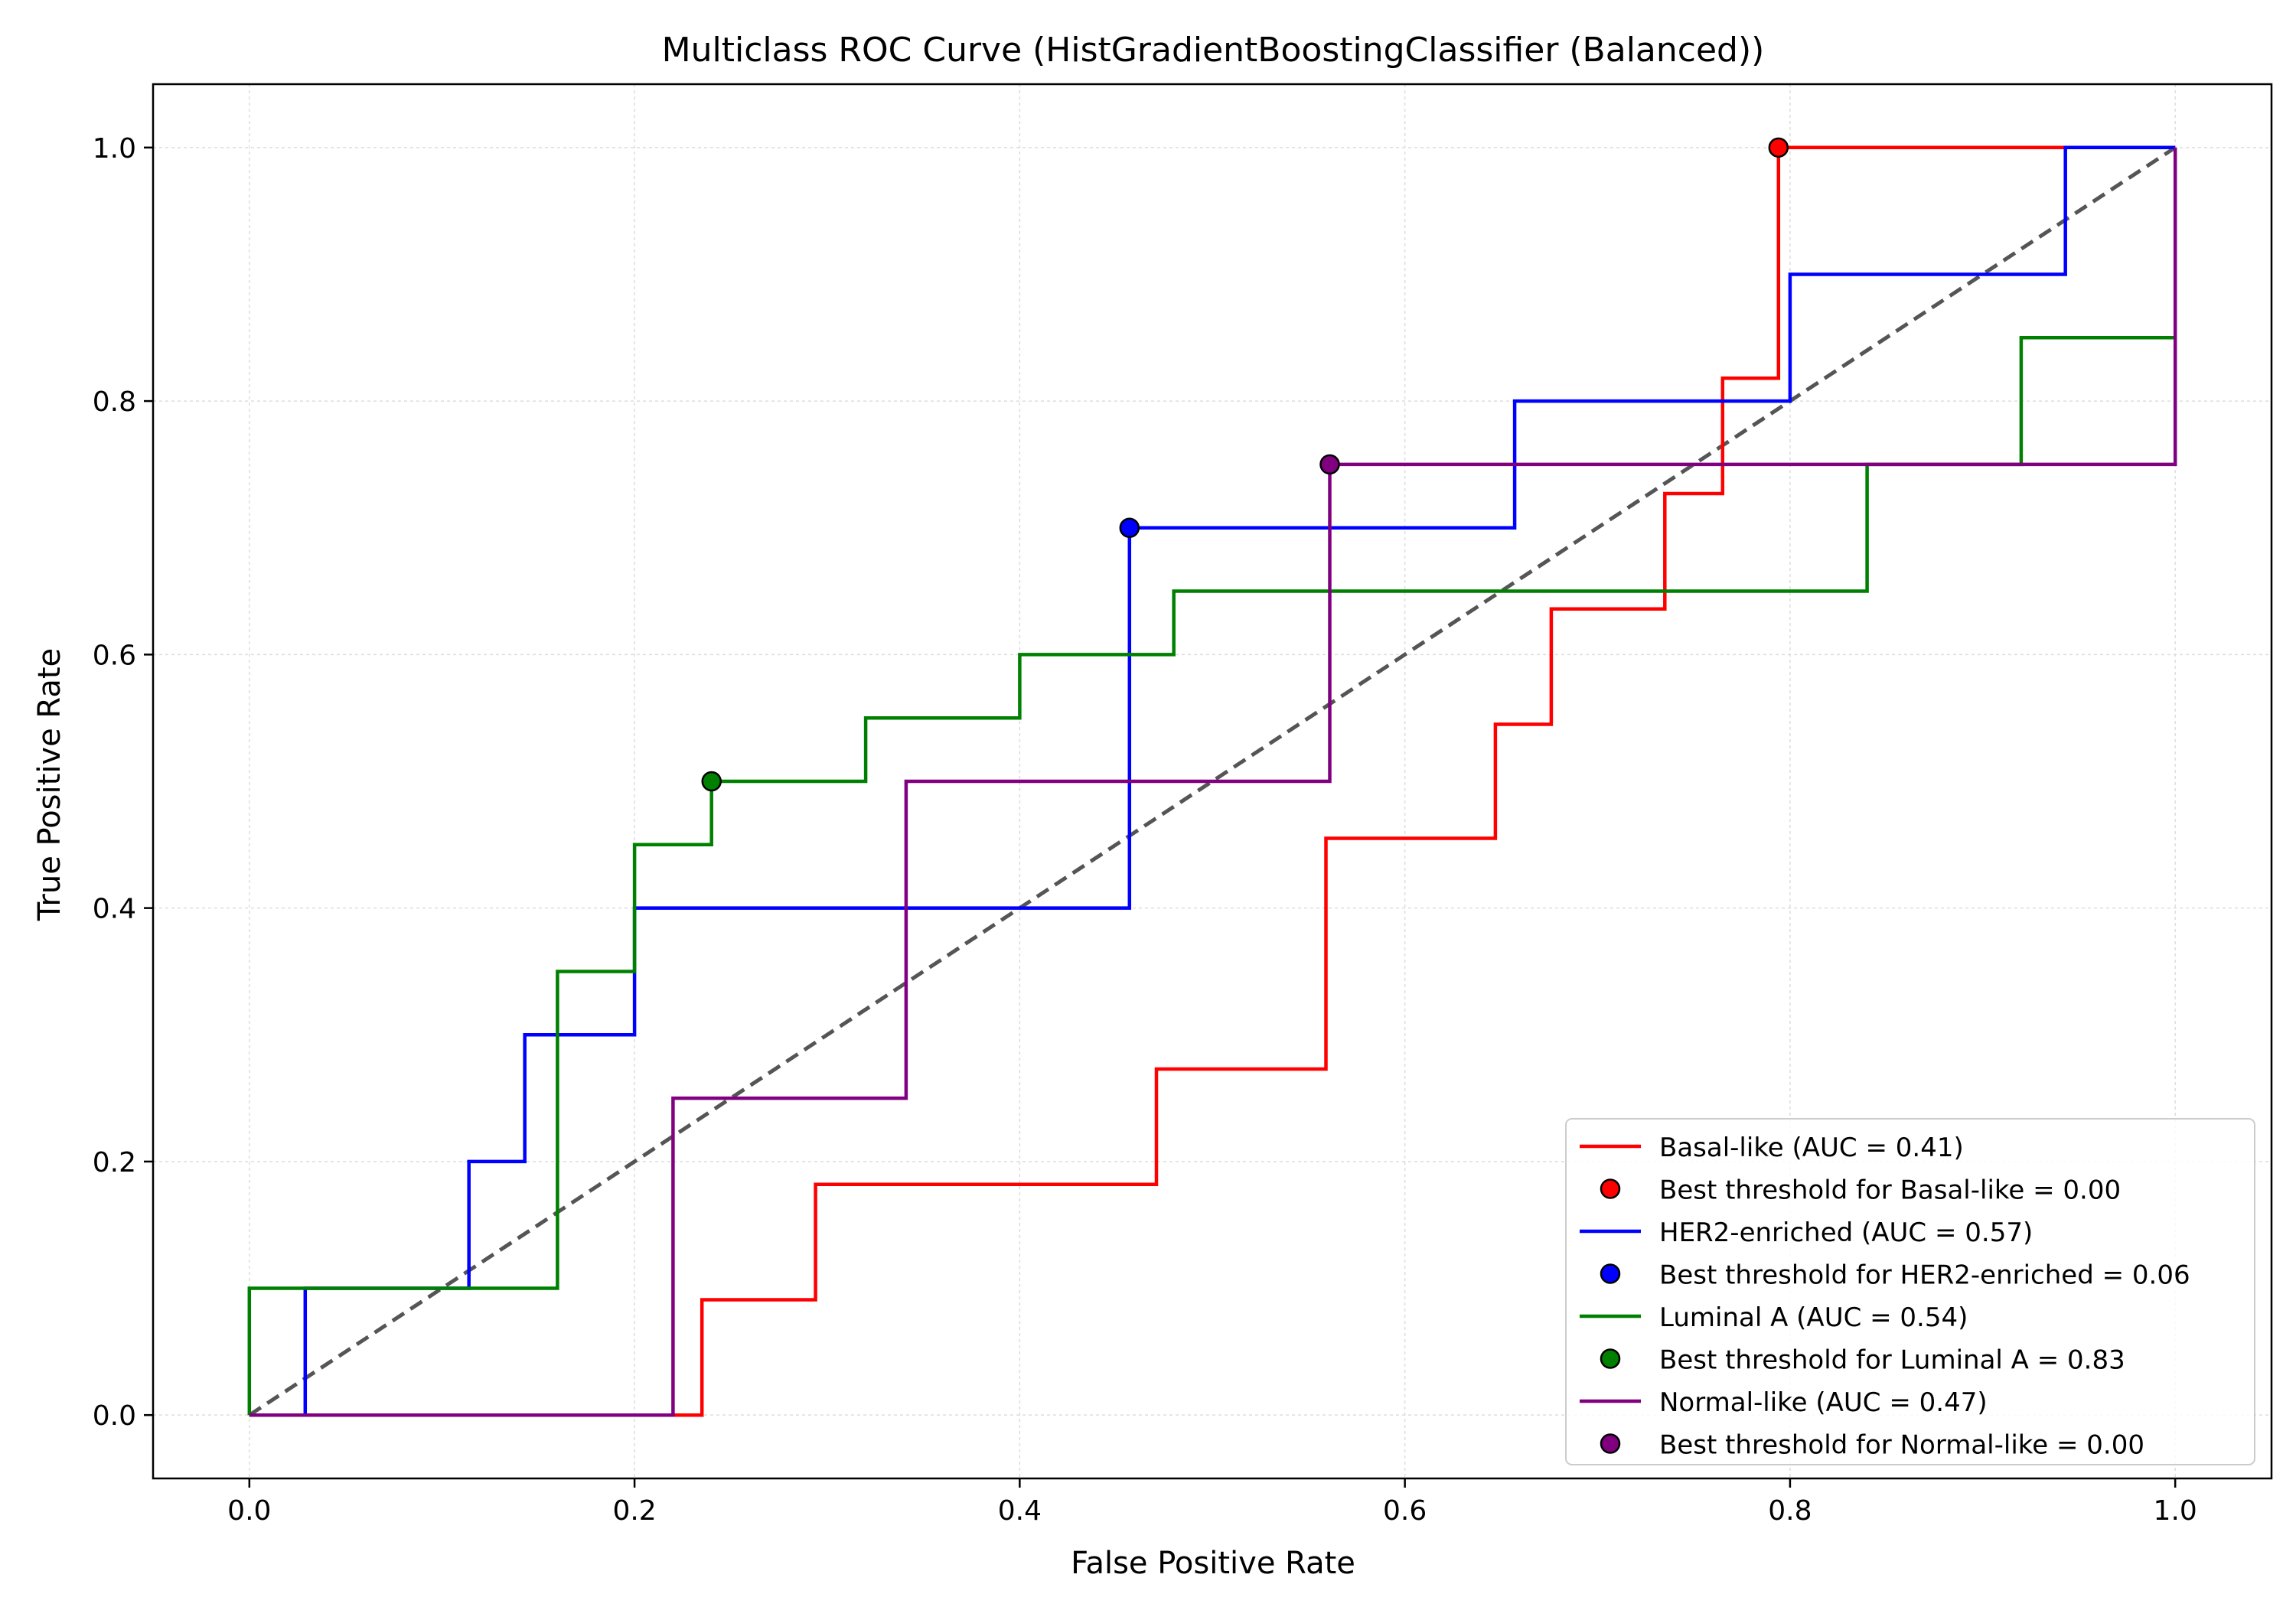 The image size is (2296, 1607). What do you see at coordinates (49, 784) in the screenshot?
I see `y-axis-label: True Positive Rate` at bounding box center [49, 784].